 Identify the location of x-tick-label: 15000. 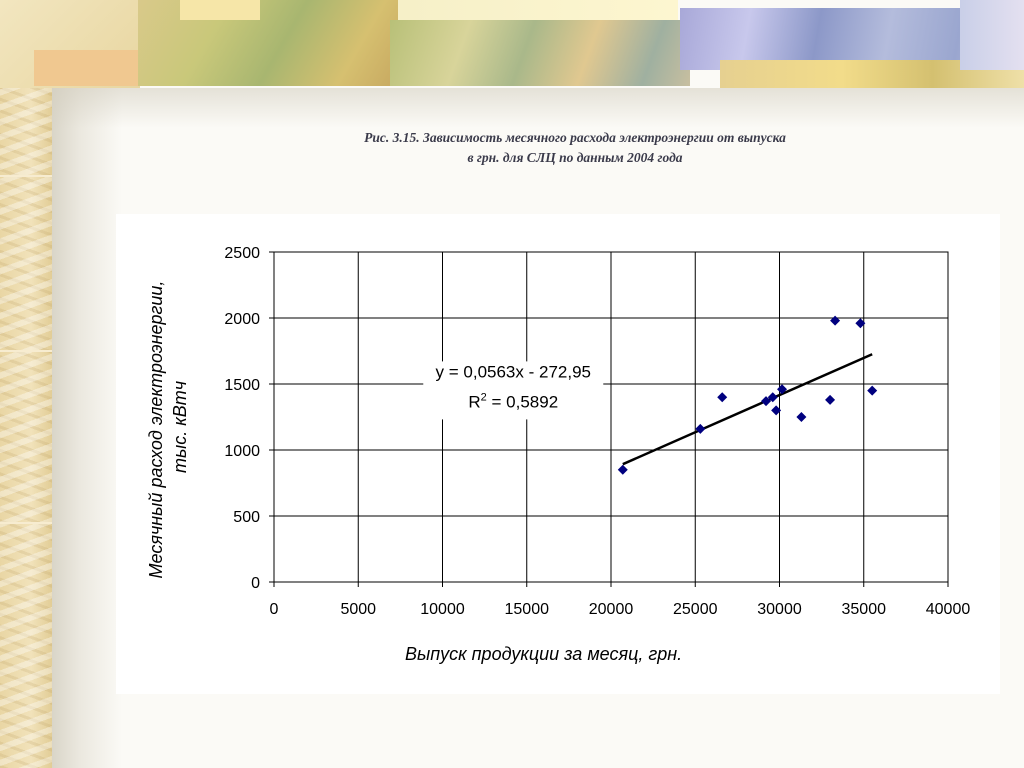
(527, 609).